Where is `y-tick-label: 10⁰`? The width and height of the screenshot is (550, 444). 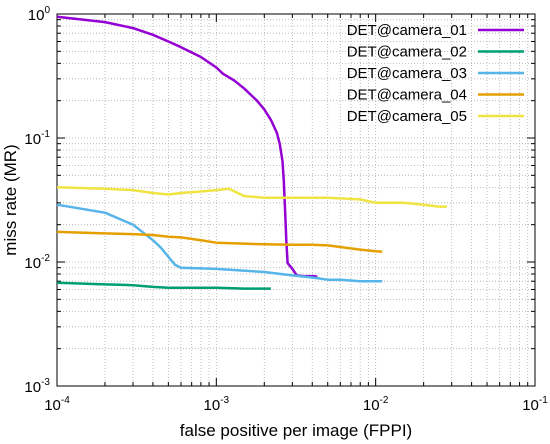 y-tick-label: 10⁰ is located at coordinates (39, 14).